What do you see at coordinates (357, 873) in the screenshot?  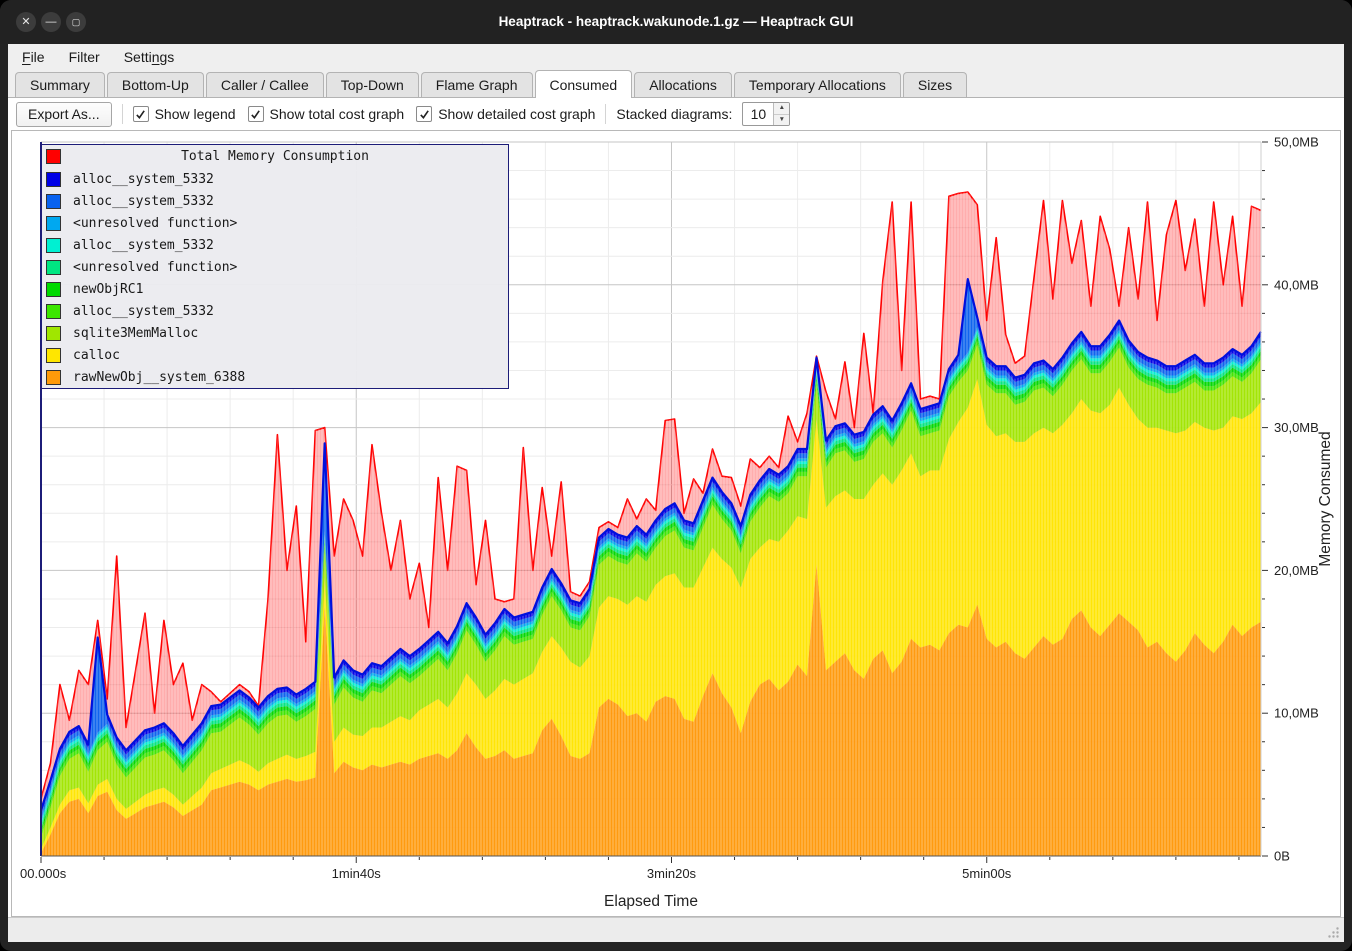 I see `svg-text: 1min40s` at bounding box center [357, 873].